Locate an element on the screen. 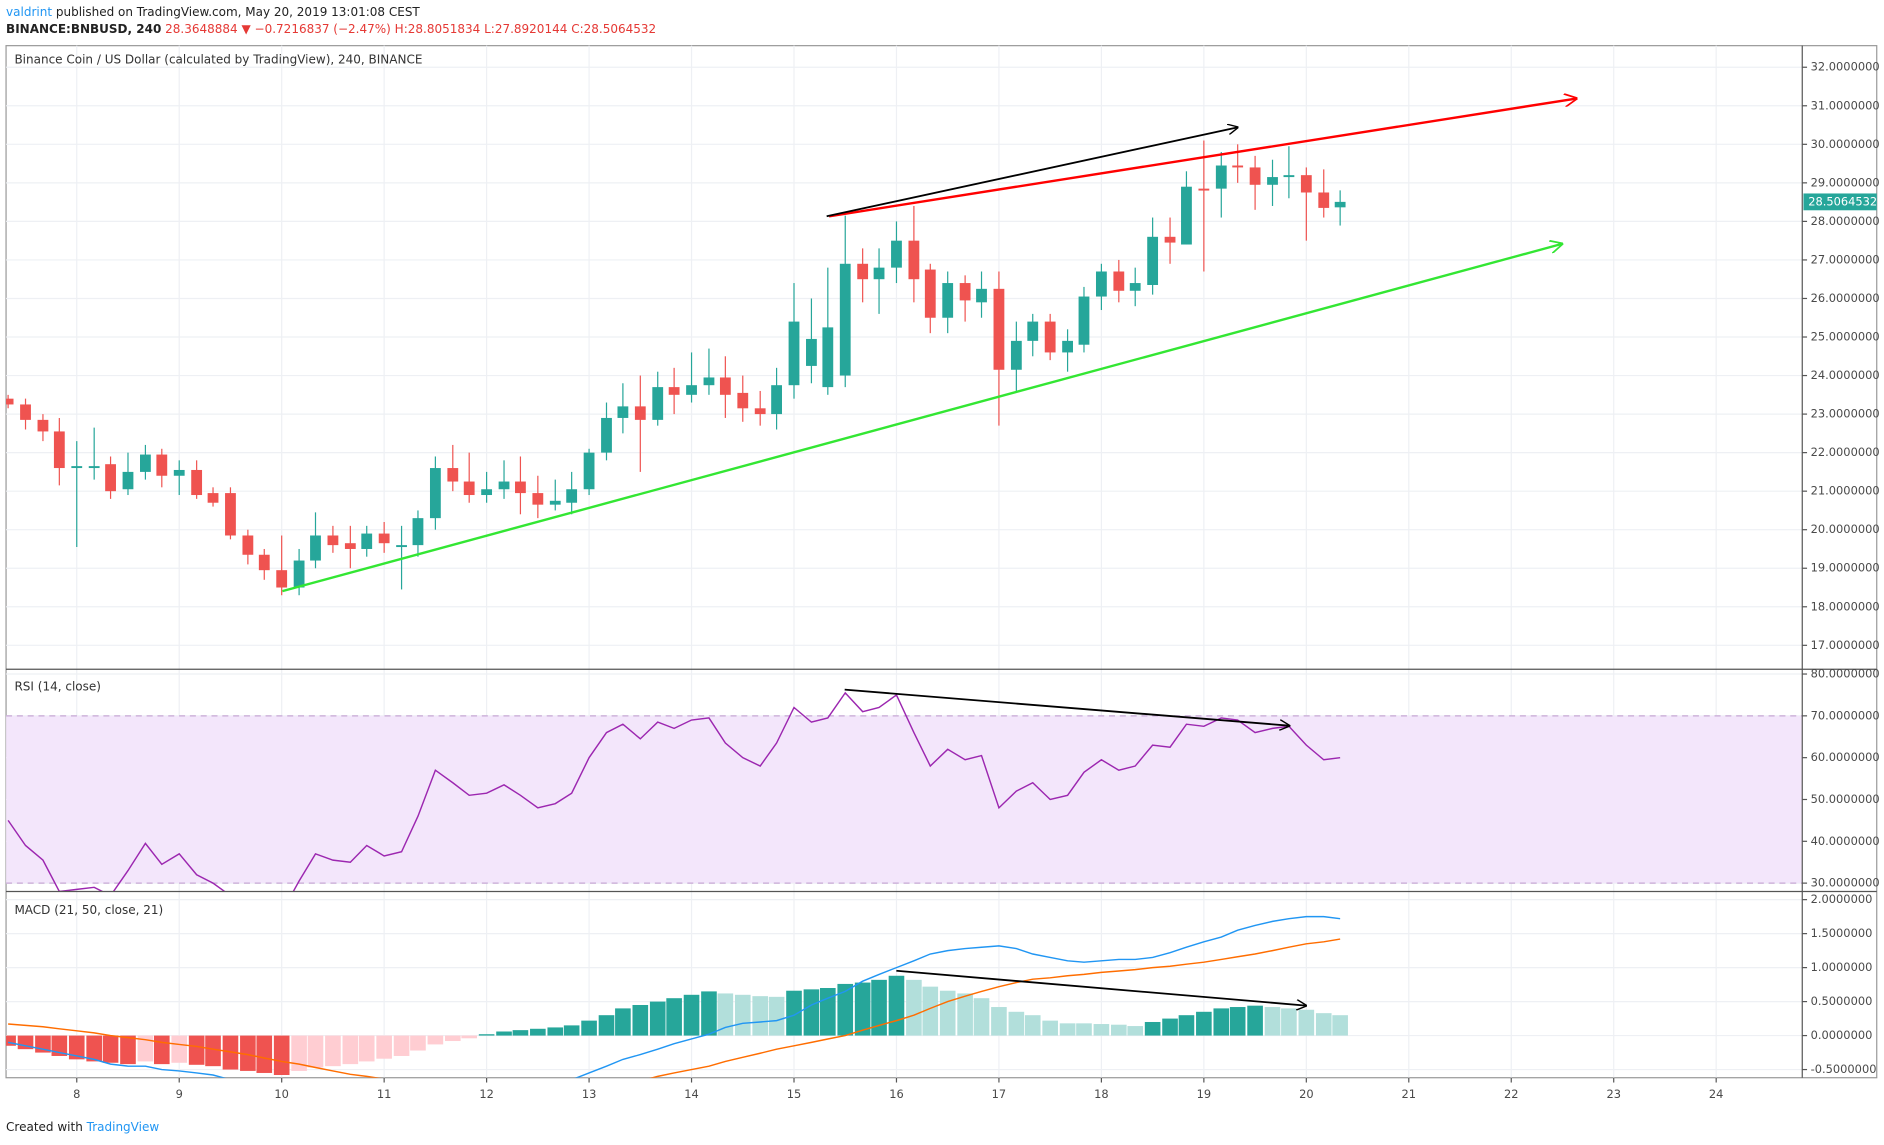  resistance-line is located at coordinates (1202, 158).